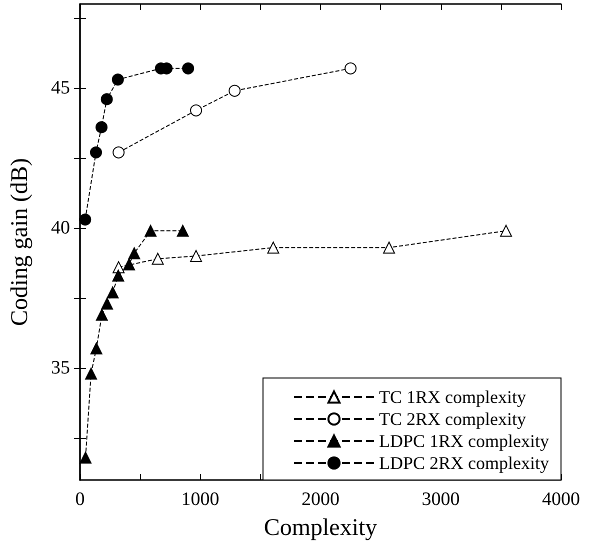 The height and width of the screenshot is (548, 611). Describe the element at coordinates (321, 528) in the screenshot. I see `x-axis-title: Complexity` at that location.